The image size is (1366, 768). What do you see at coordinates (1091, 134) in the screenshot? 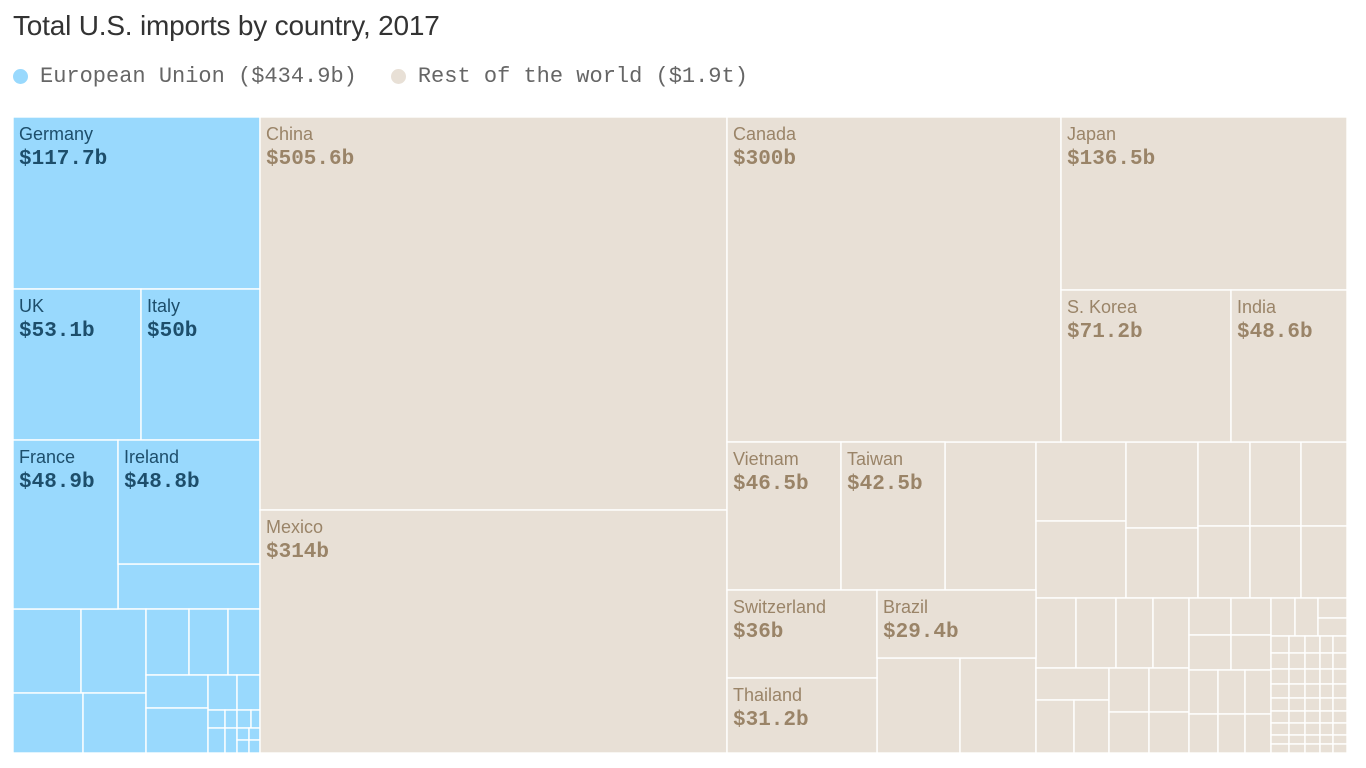
I see `tile-label-japan: Japan` at bounding box center [1091, 134].